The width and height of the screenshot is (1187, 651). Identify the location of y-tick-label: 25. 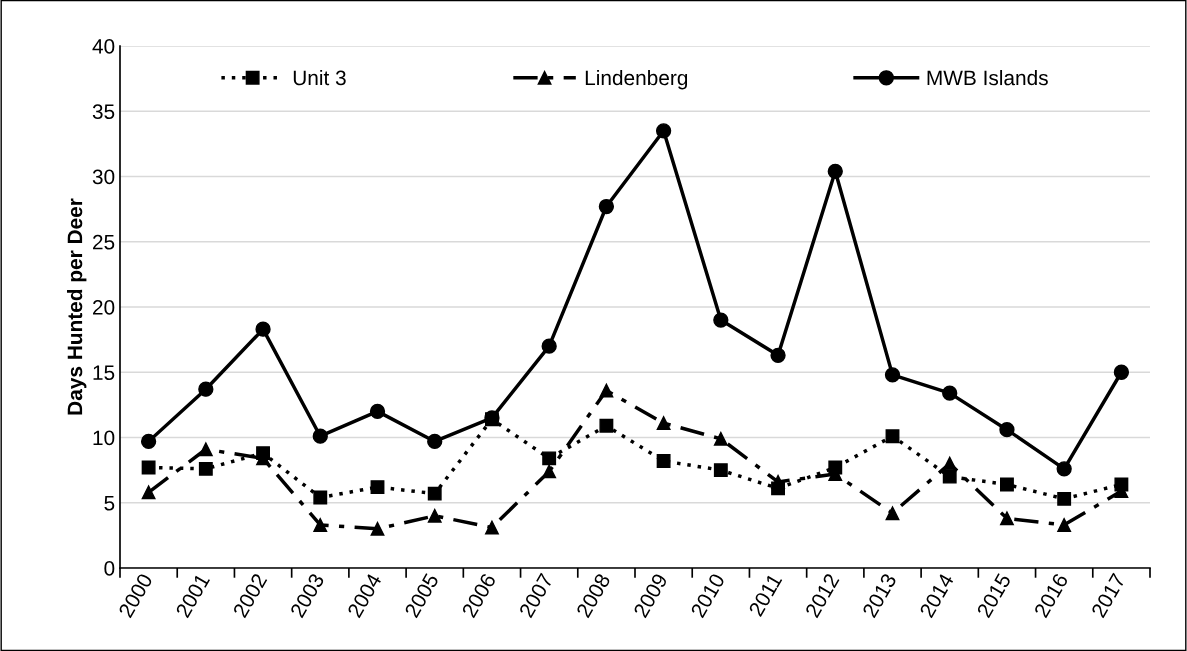
(104, 242).